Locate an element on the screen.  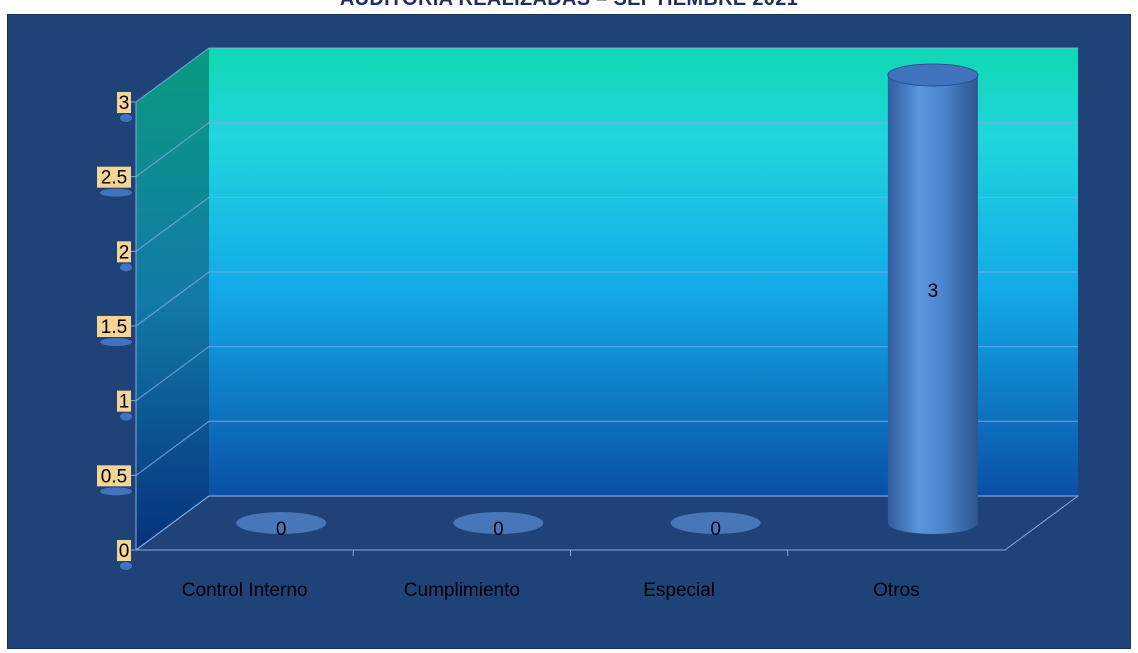
x-category-label: Otros is located at coordinates (896, 590).